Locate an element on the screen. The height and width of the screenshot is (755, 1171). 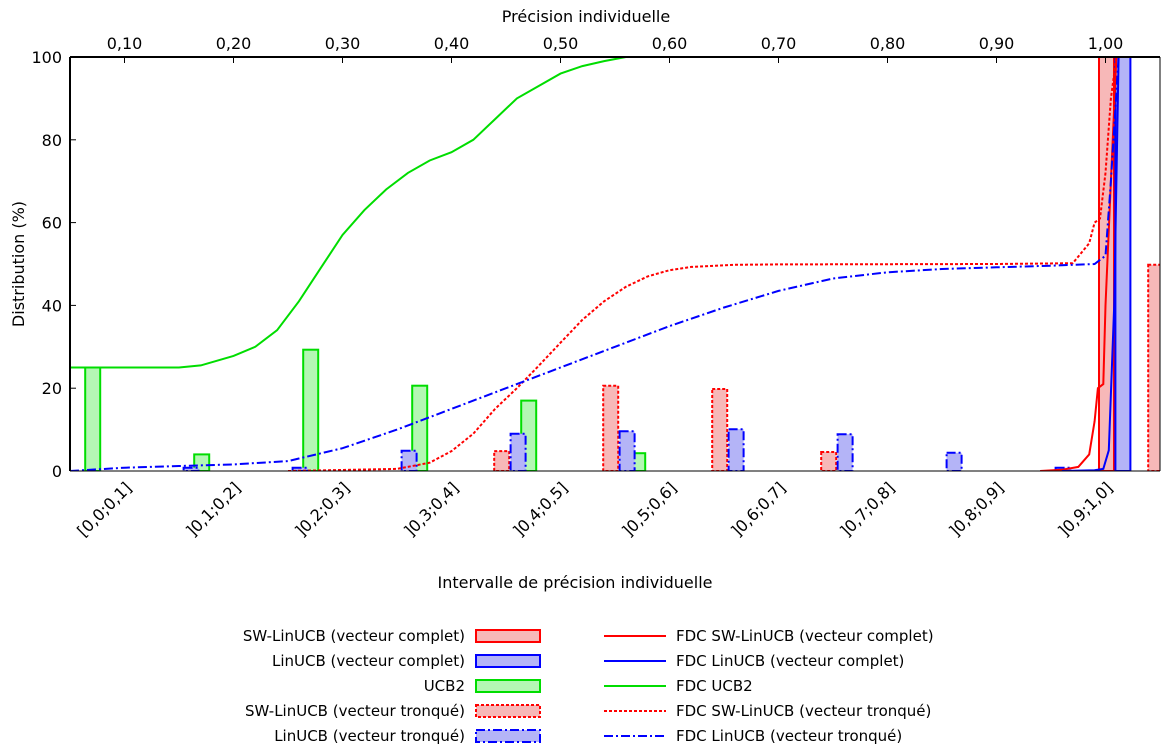
x-tick-label: ]0,8;0,9] is located at coordinates (976, 509).